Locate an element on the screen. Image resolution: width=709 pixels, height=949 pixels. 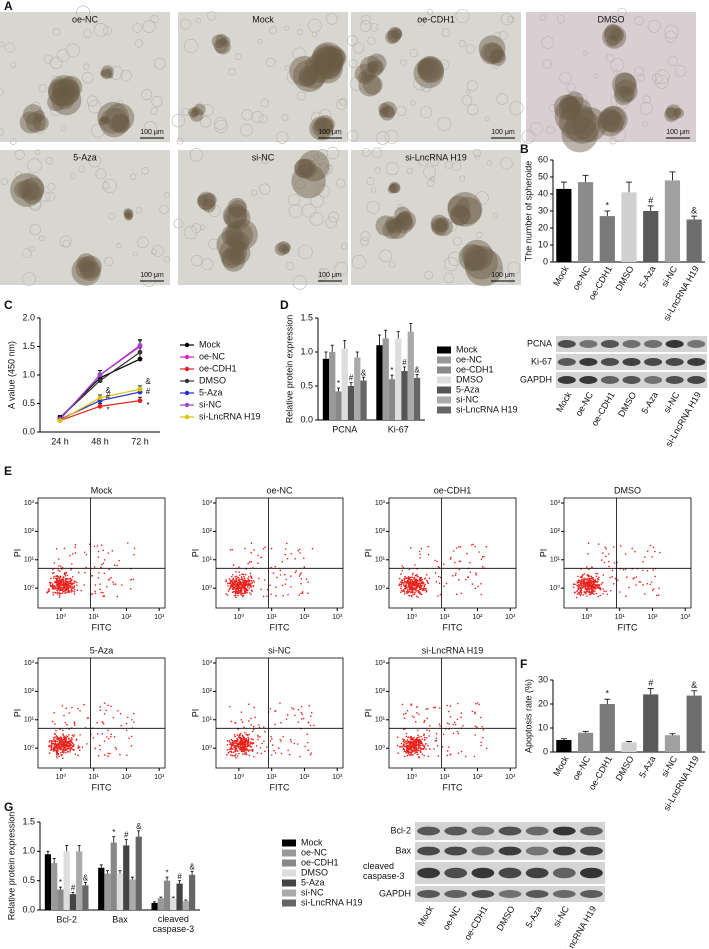
y-tick-label: 10¹ is located at coordinates (555, 560).